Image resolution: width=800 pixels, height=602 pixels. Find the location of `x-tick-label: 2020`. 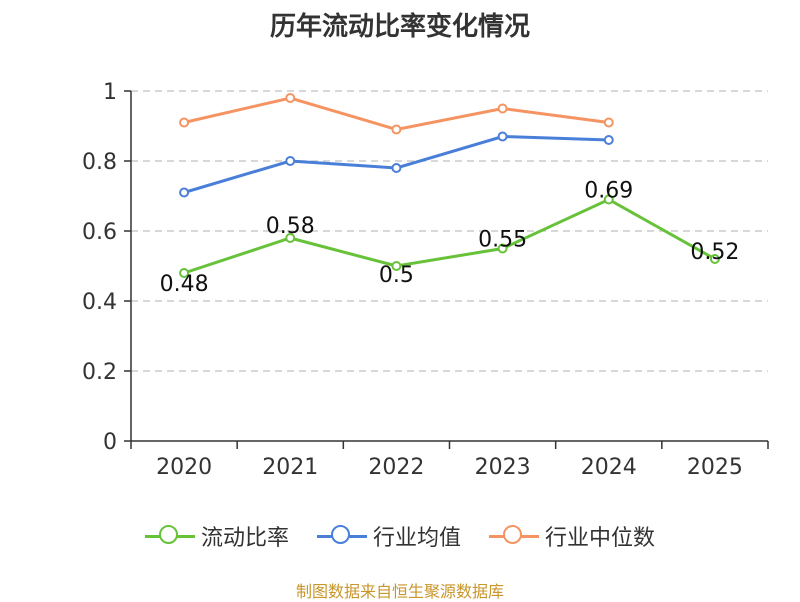

x-tick-label: 2020 is located at coordinates (184, 467).